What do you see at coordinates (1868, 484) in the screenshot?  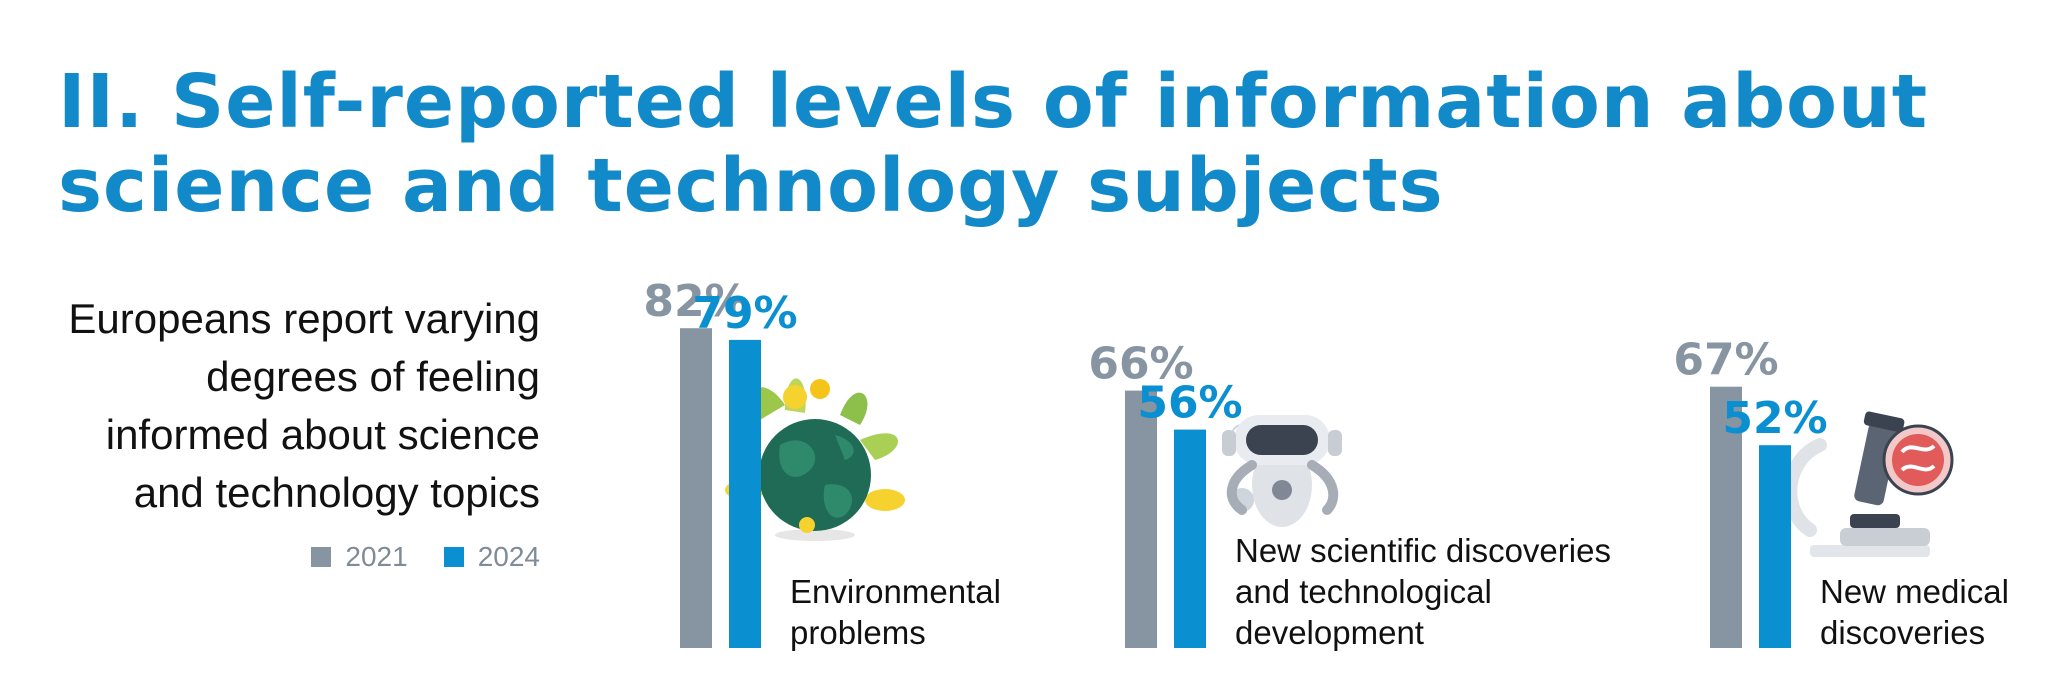 I see `microscope-icon` at bounding box center [1868, 484].